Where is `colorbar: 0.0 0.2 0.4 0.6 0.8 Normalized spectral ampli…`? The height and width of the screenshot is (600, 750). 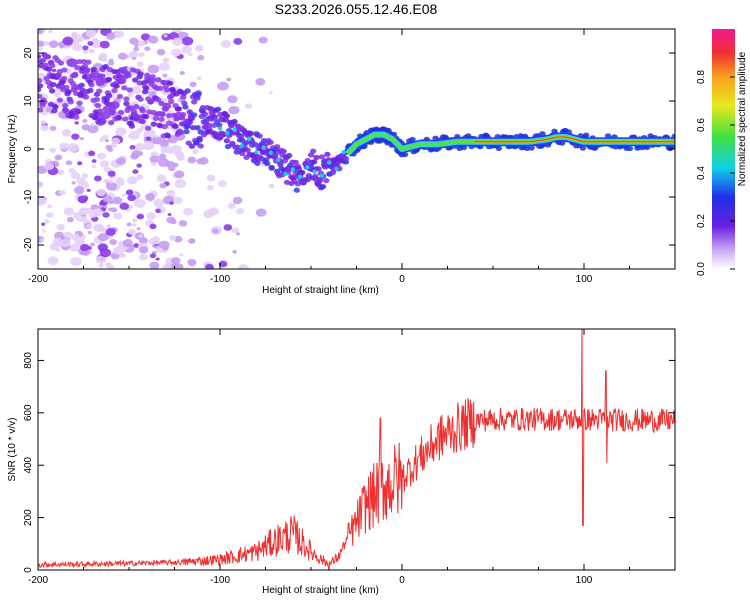 colorbar: 0.0 0.2 0.4 0.6 0.8 Normalized spectral ampli… is located at coordinates (722, 152).